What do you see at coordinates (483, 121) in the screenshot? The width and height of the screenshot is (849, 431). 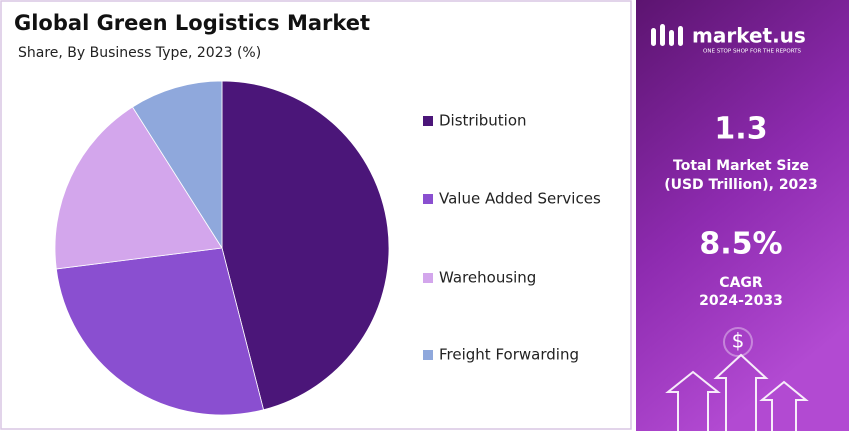 I see `legend-label: Distribution` at bounding box center [483, 121].